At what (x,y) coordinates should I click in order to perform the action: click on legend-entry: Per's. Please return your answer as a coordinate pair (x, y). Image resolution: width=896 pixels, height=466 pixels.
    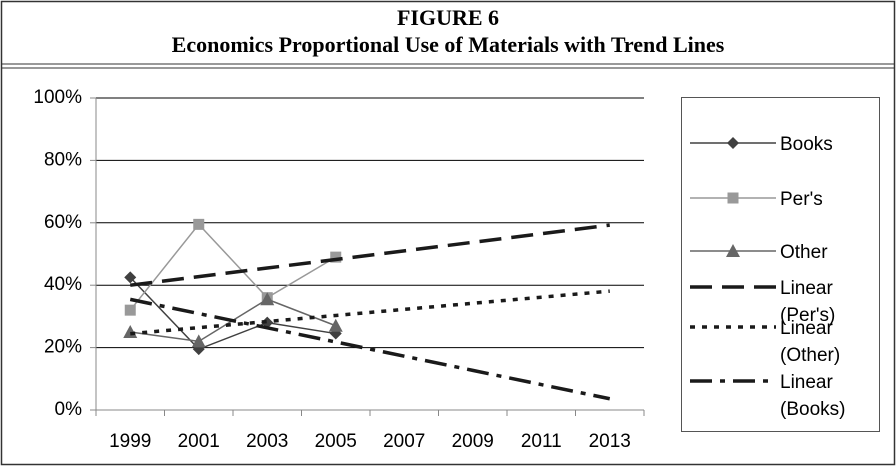
    Looking at the image, I should click on (782, 199).